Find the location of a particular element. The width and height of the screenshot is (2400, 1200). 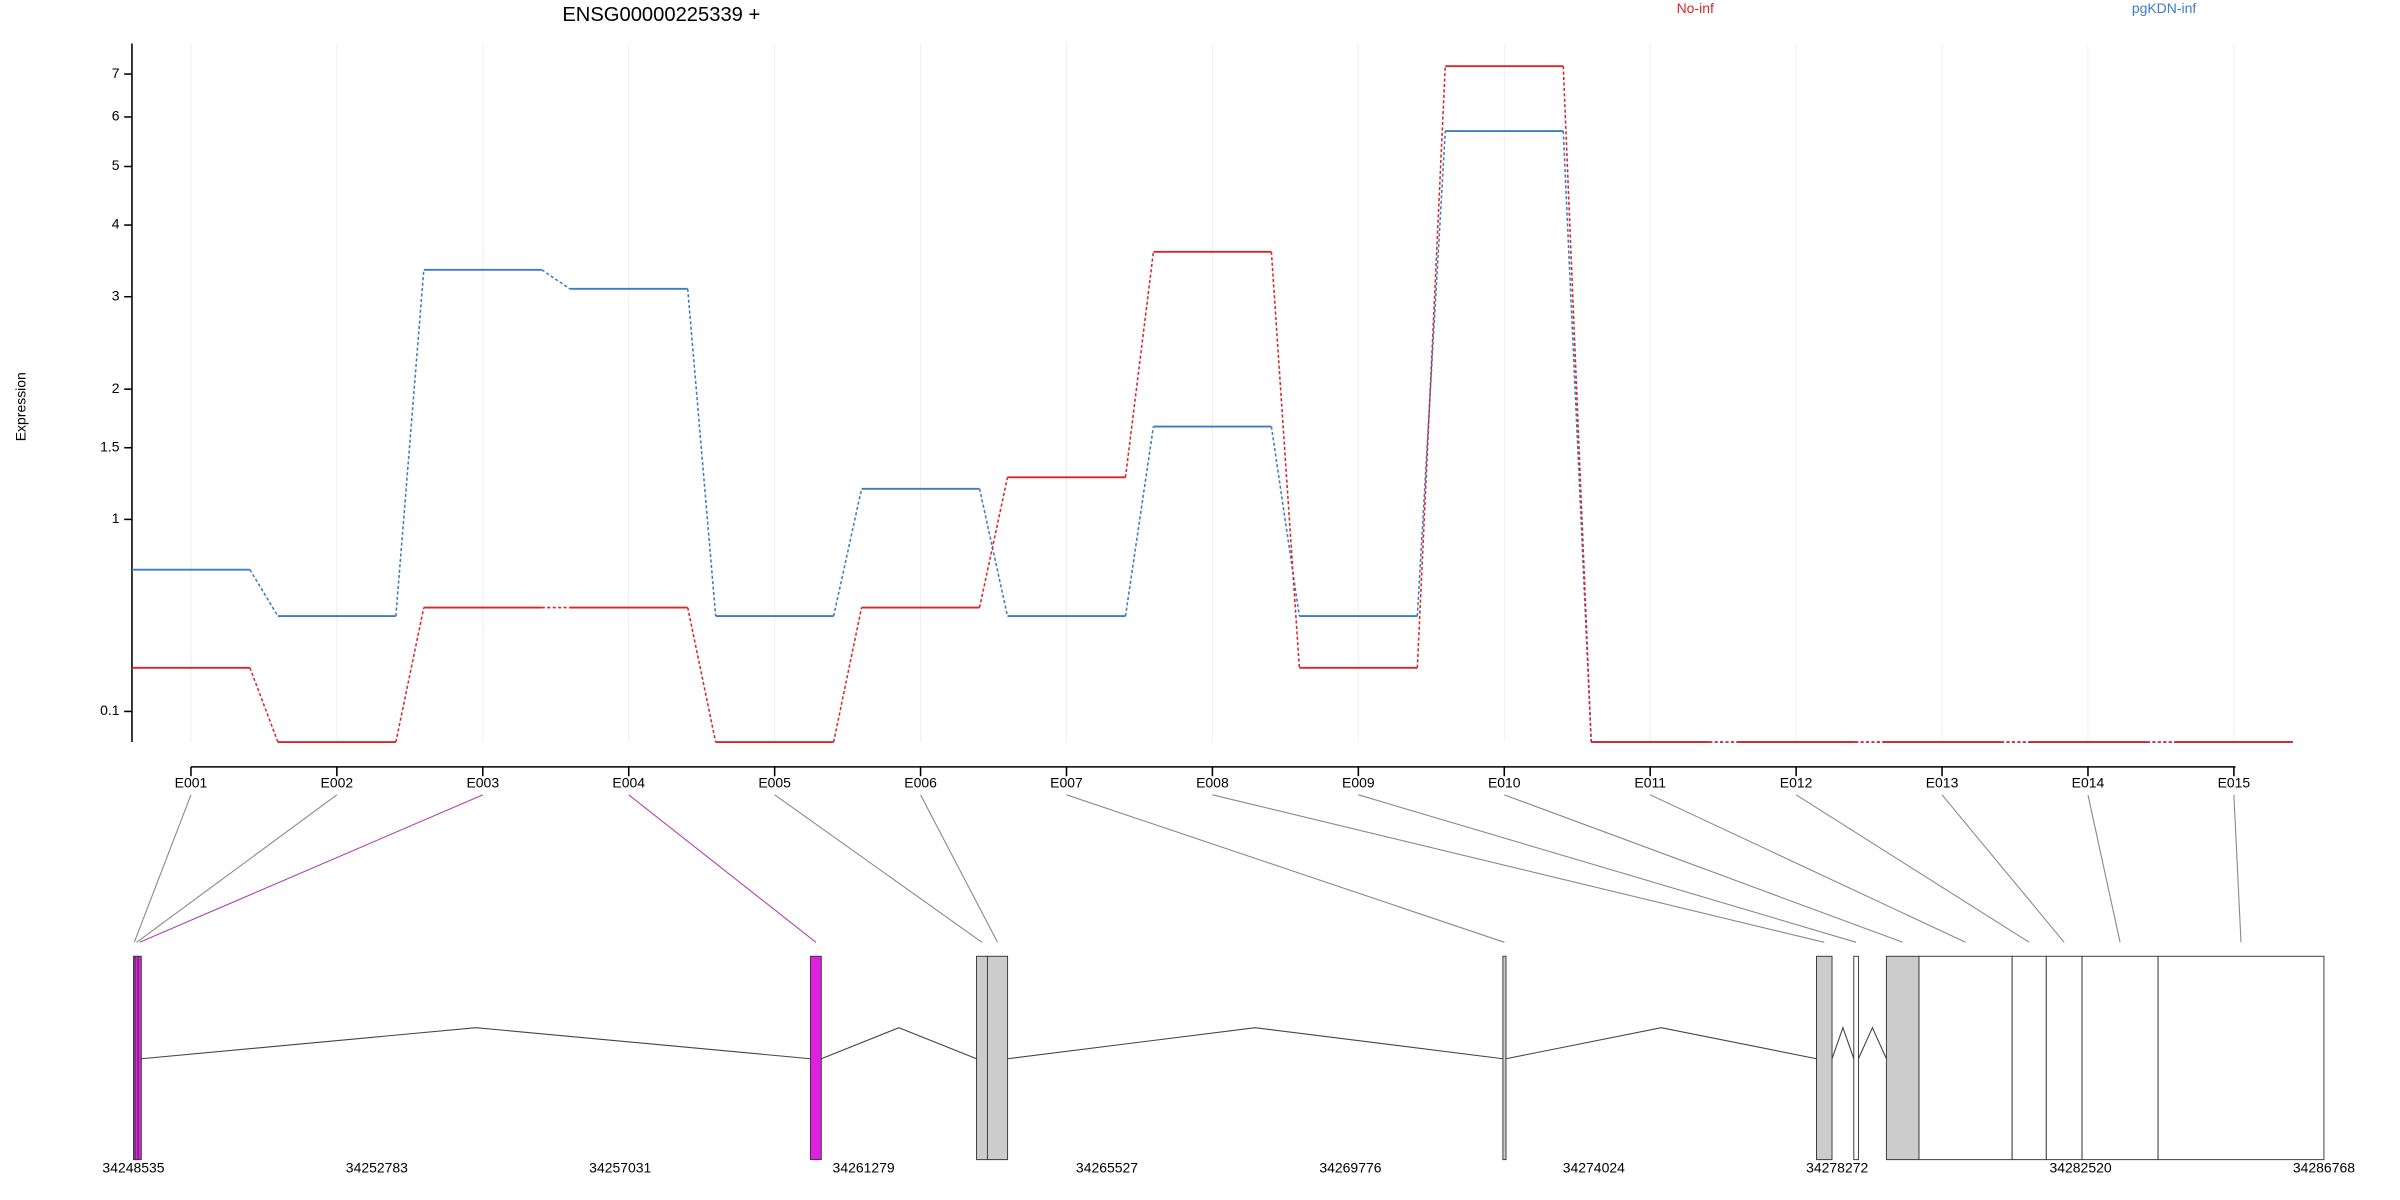

x-tick-label: E008 is located at coordinates (1212, 783).